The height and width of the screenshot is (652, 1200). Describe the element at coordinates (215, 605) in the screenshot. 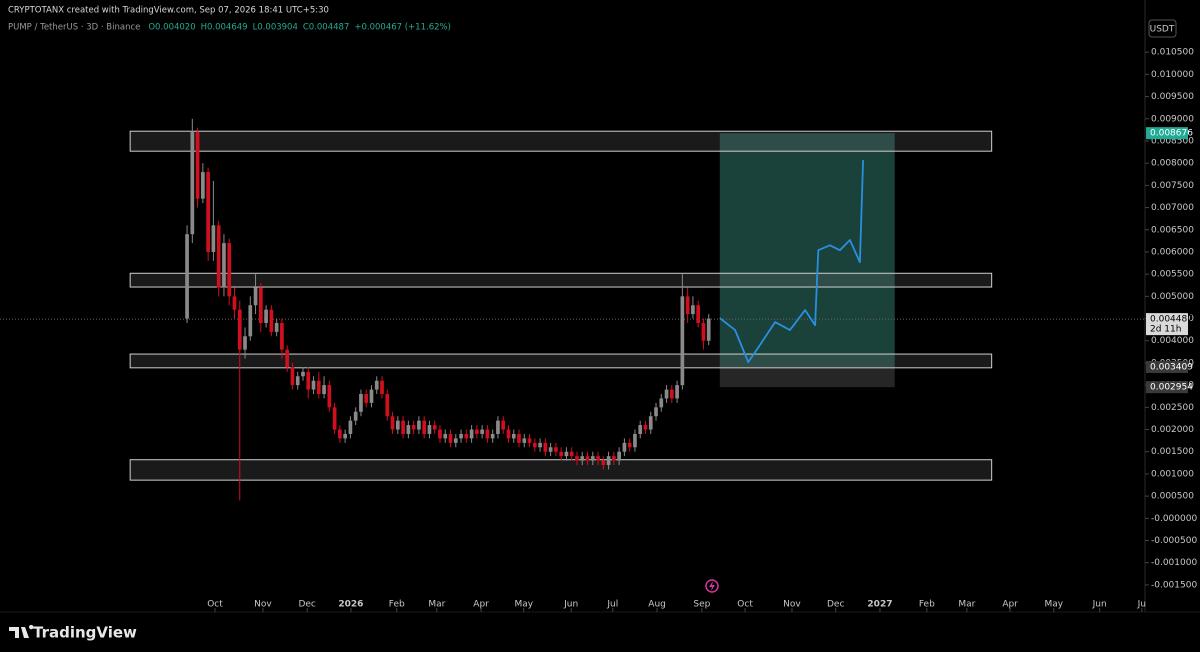

I see `x-tick-label: Oct` at that location.